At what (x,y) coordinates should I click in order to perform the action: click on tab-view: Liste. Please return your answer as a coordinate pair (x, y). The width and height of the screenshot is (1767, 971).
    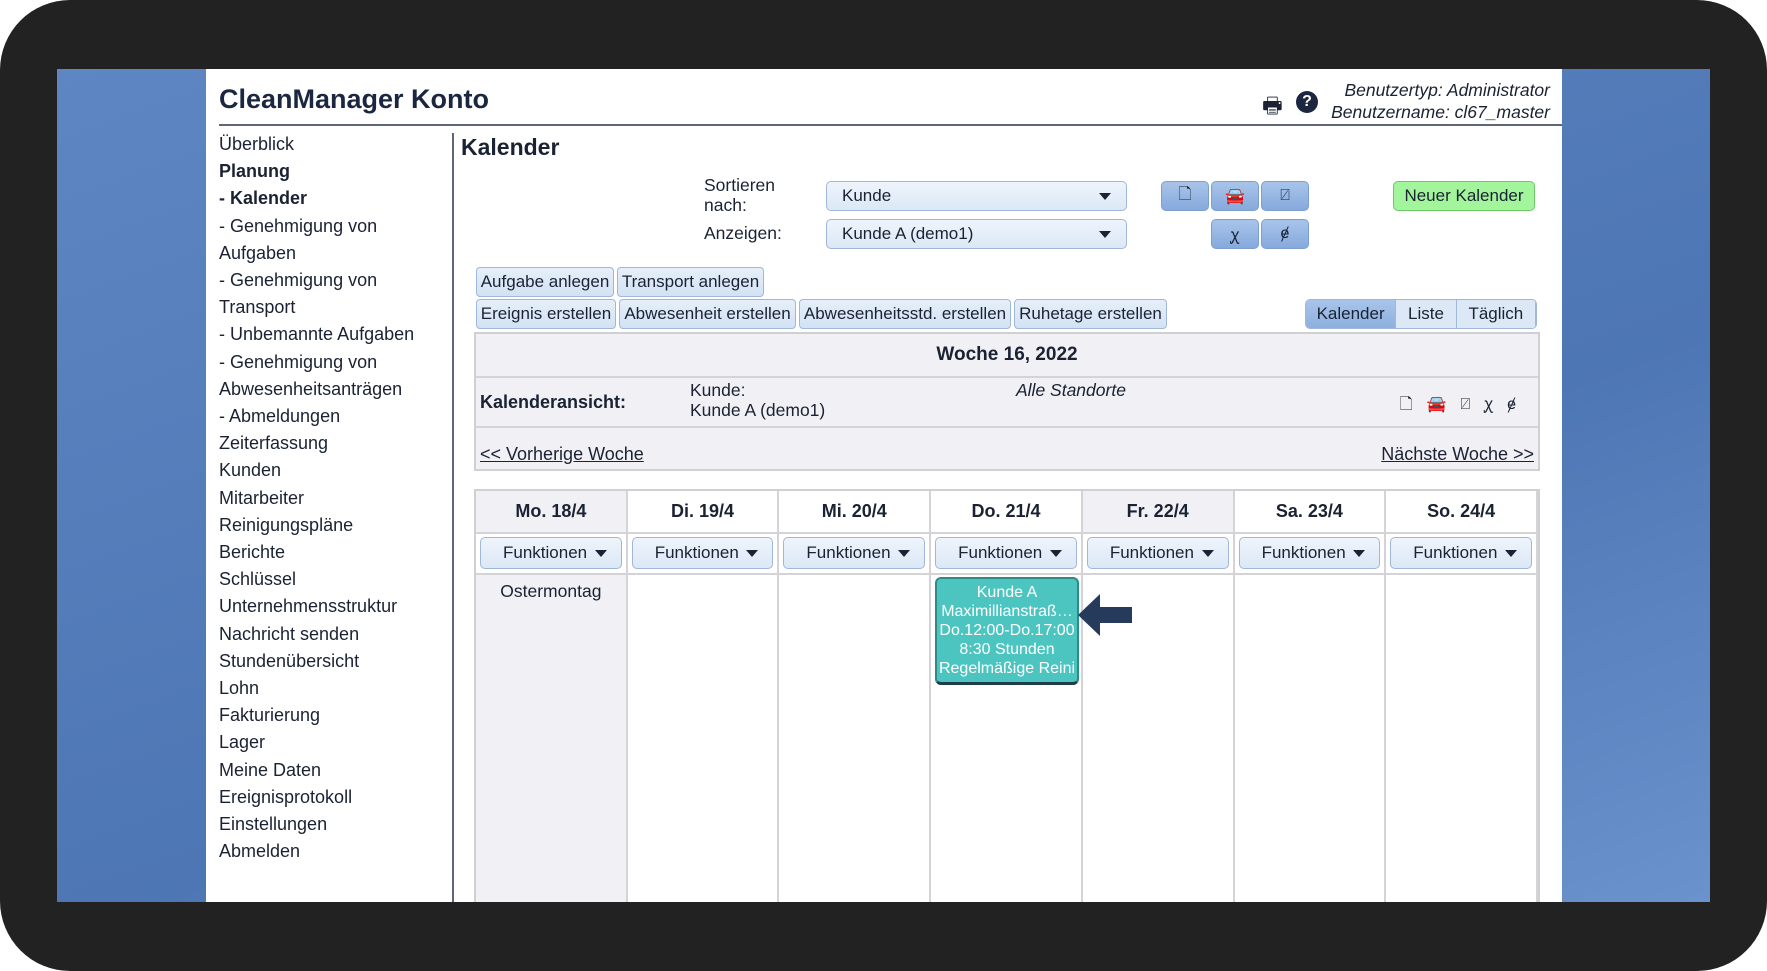
    Looking at the image, I should click on (1426, 314).